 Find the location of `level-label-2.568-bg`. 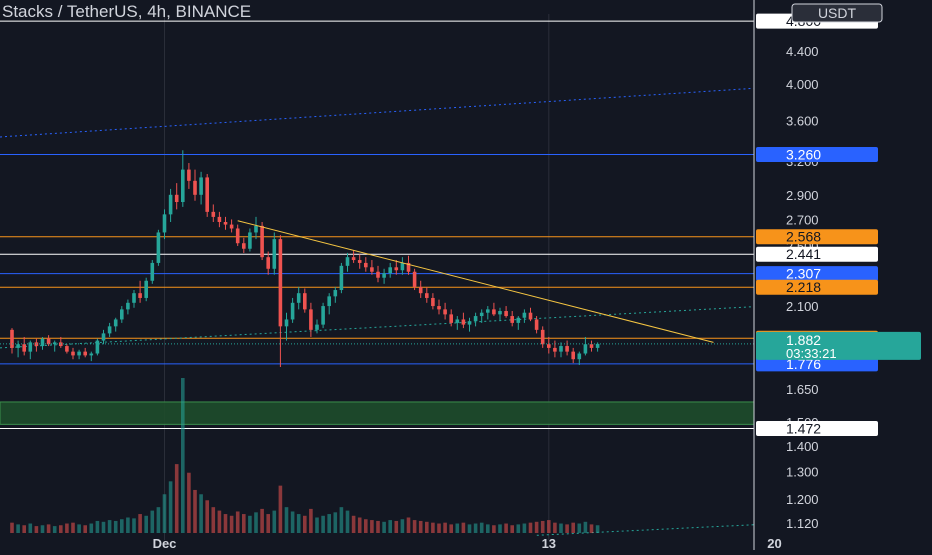

level-label-2.568-bg is located at coordinates (817, 237).